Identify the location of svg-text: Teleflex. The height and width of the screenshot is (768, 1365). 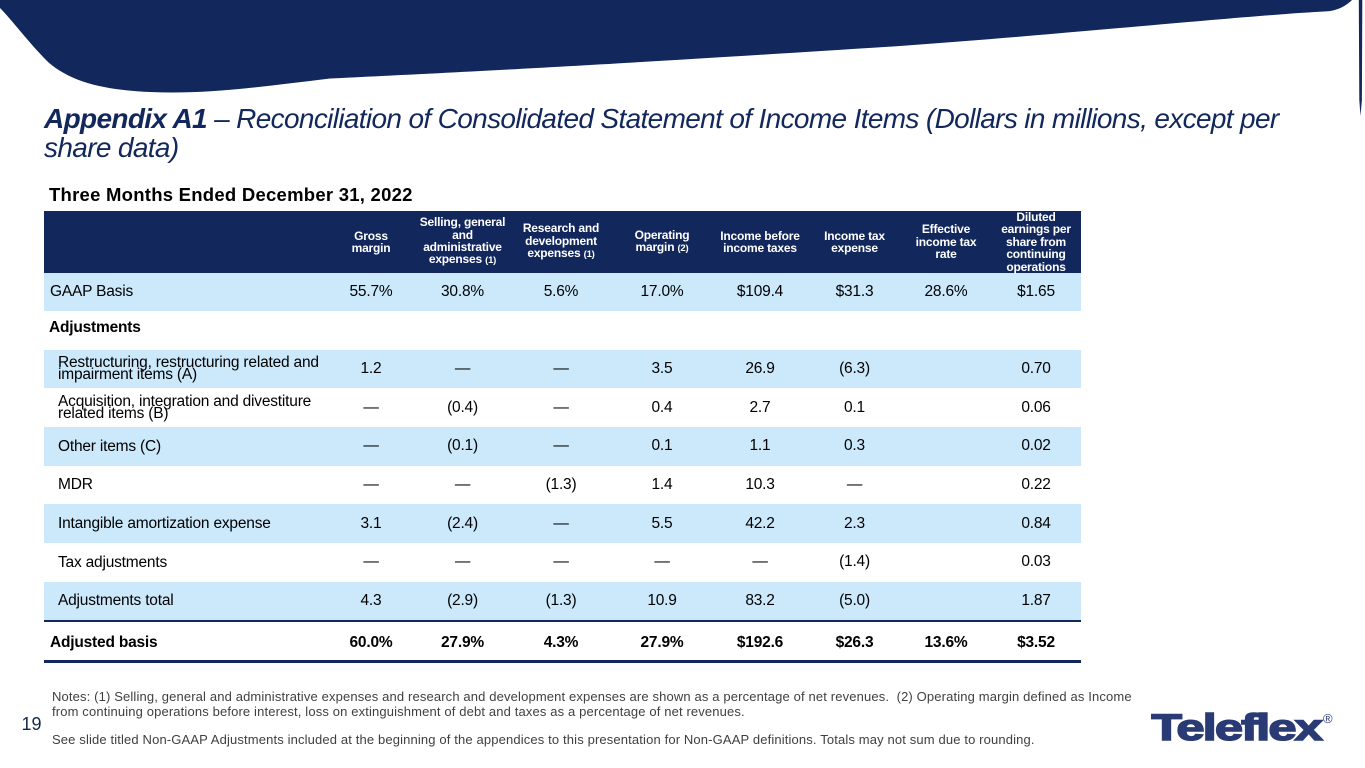
(1237, 725).